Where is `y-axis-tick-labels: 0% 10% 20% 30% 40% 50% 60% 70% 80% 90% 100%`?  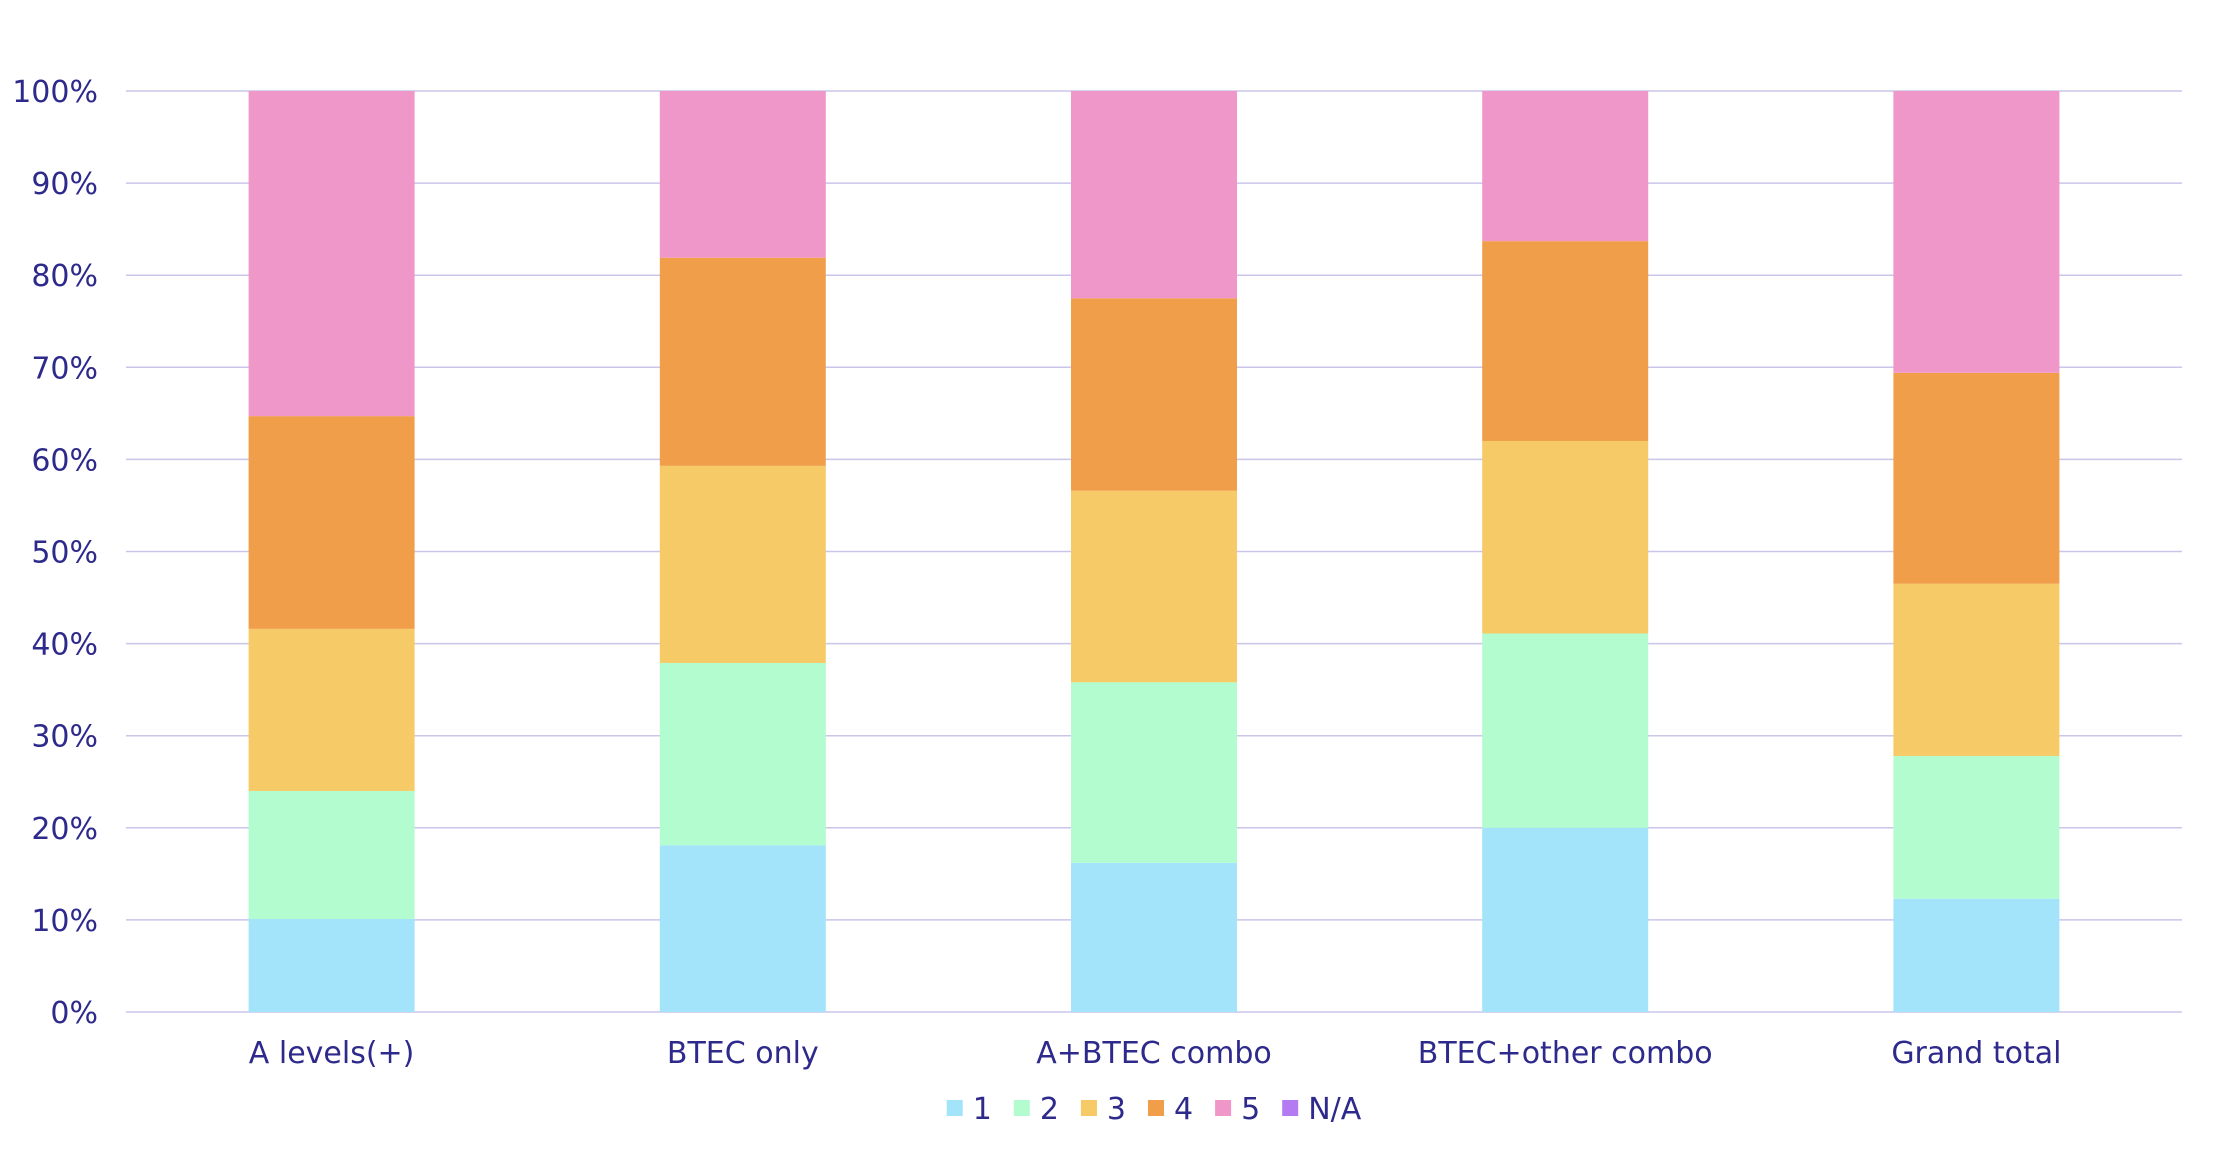
y-axis-tick-labels: 0% 10% 20% 30% 40% 50% 60% 70% 80% 90% 100% is located at coordinates (55, 553).